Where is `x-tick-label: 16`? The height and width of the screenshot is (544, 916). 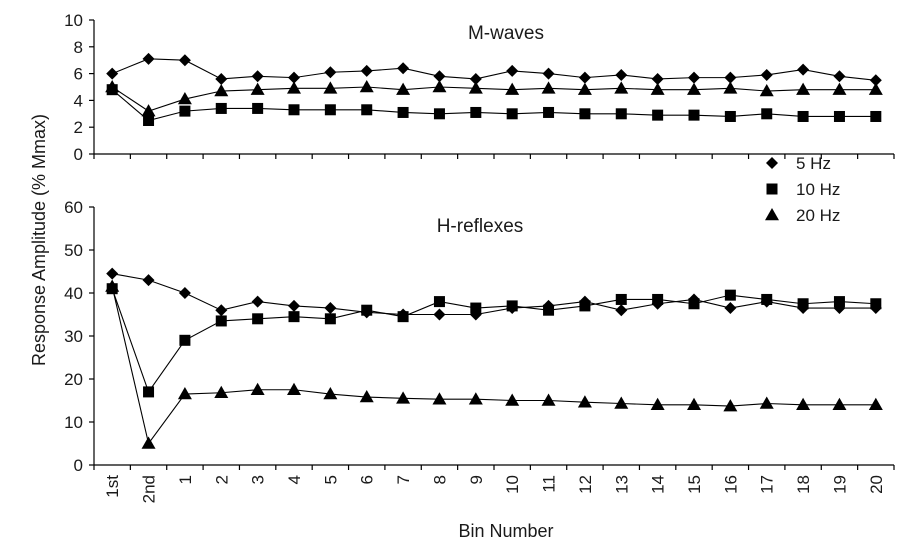
x-tick-label: 16 is located at coordinates (730, 484).